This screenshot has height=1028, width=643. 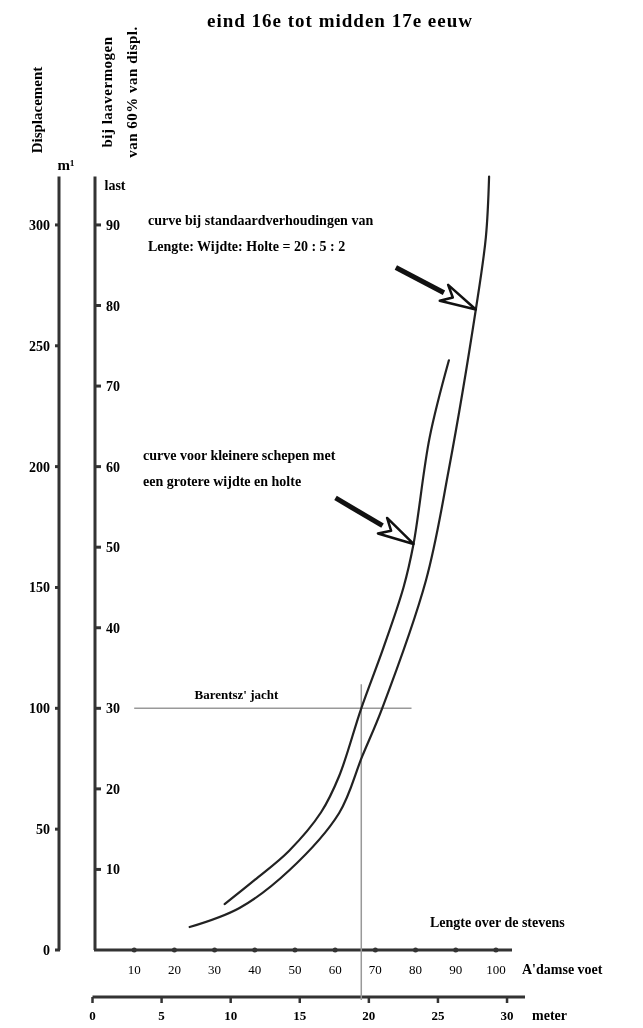 What do you see at coordinates (295, 969) in the screenshot?
I see `x-tick-label: 50` at bounding box center [295, 969].